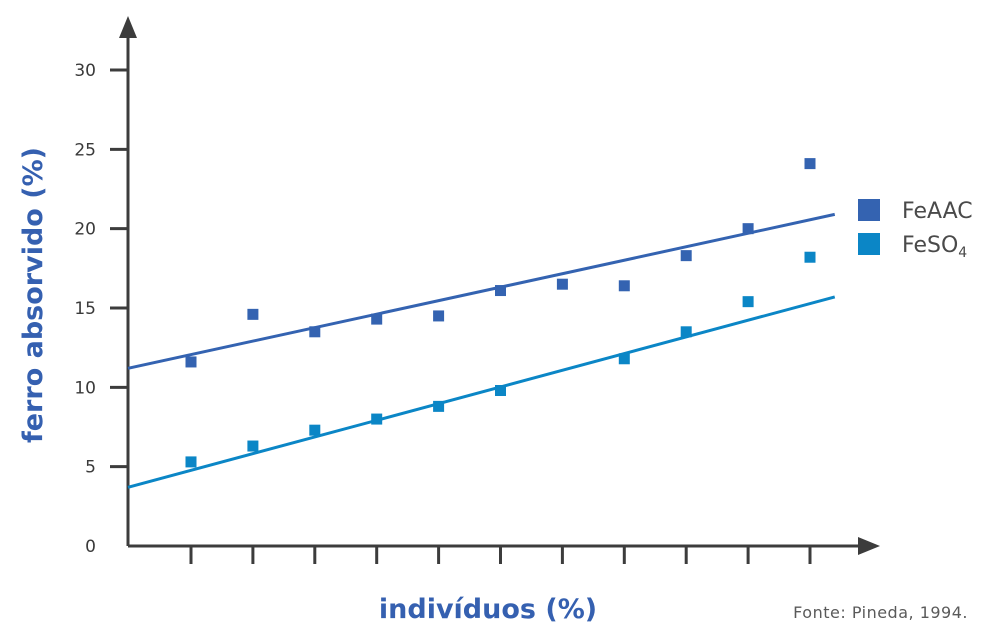 The width and height of the screenshot is (997, 626). What do you see at coordinates (869, 210) in the screenshot?
I see `legend-swatch-feaac` at bounding box center [869, 210].